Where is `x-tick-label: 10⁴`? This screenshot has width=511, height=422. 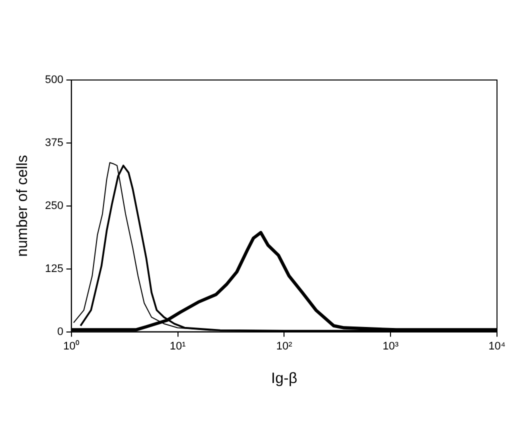
x-tick-label: 10⁴ is located at coordinates (497, 346).